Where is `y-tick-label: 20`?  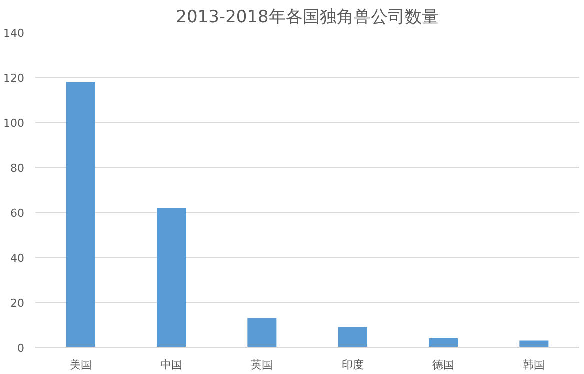
y-tick-label: 20 is located at coordinates (17, 303).